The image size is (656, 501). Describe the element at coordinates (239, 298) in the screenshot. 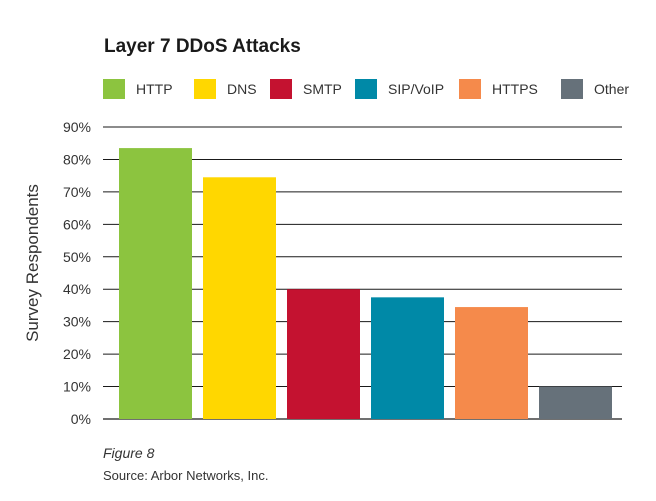

I see `bar-dns` at that location.